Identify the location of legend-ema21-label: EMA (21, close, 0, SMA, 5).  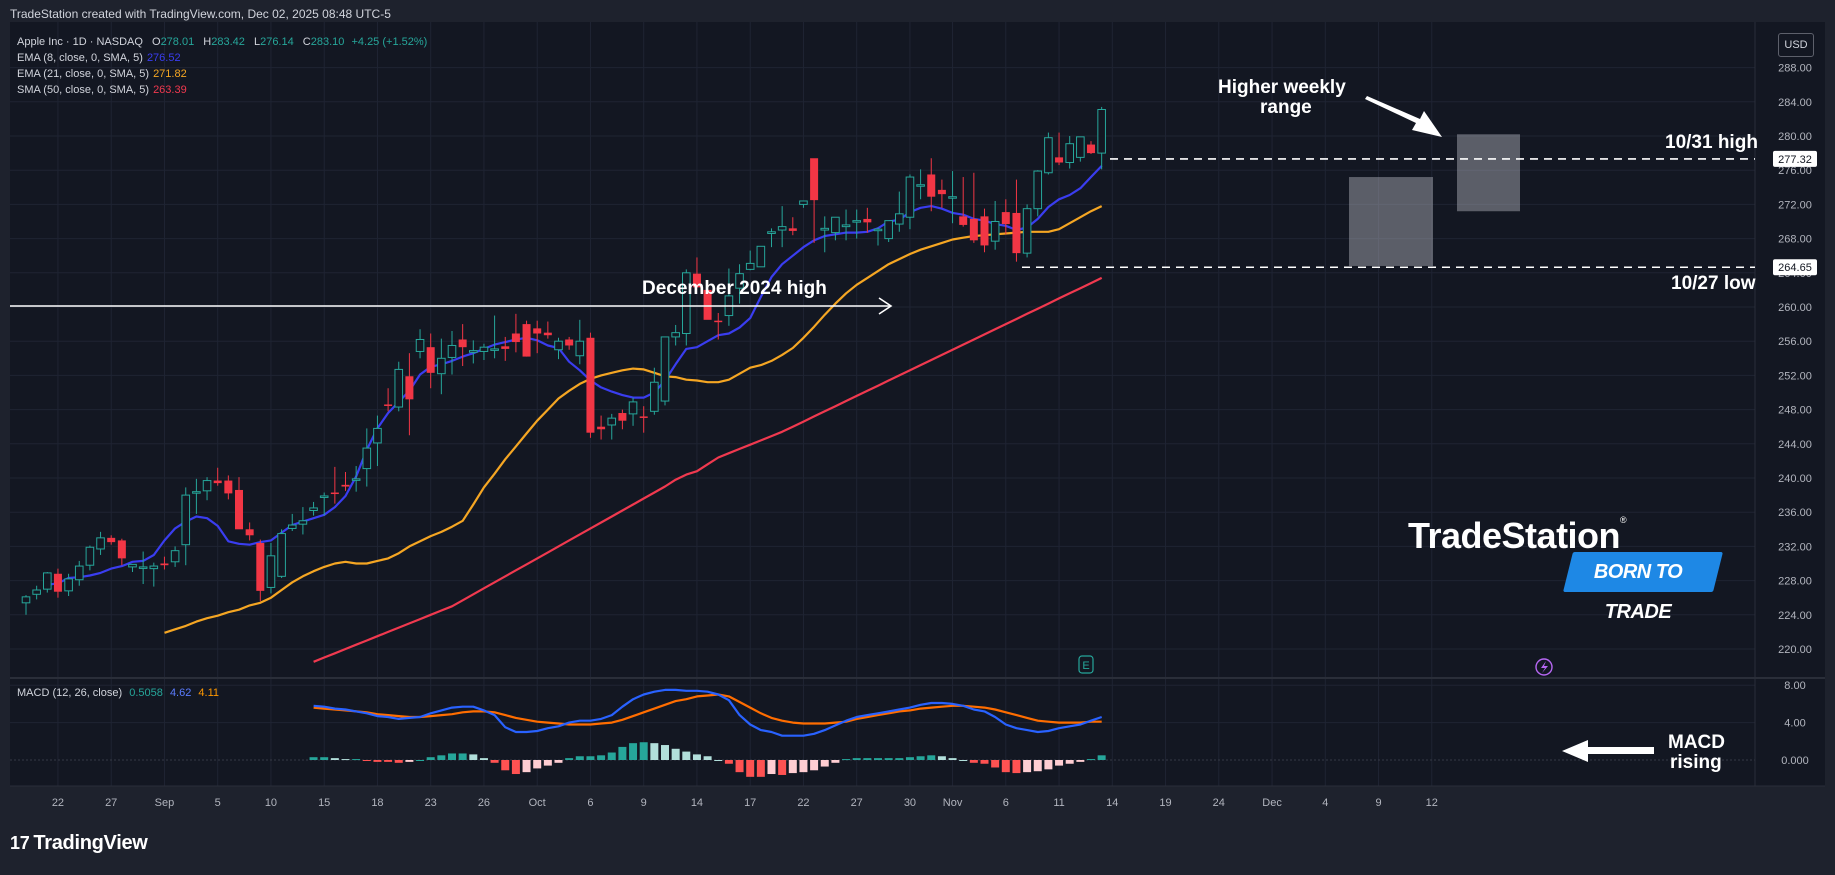
(83, 74).